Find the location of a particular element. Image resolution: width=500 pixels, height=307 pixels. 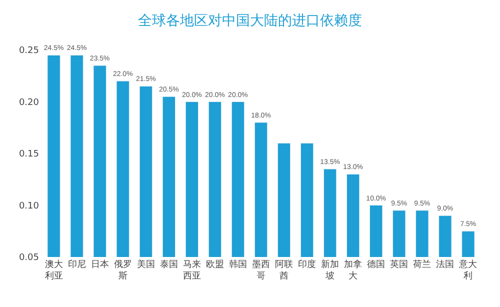

y-tick-label: 0.25 is located at coordinates (28, 51).